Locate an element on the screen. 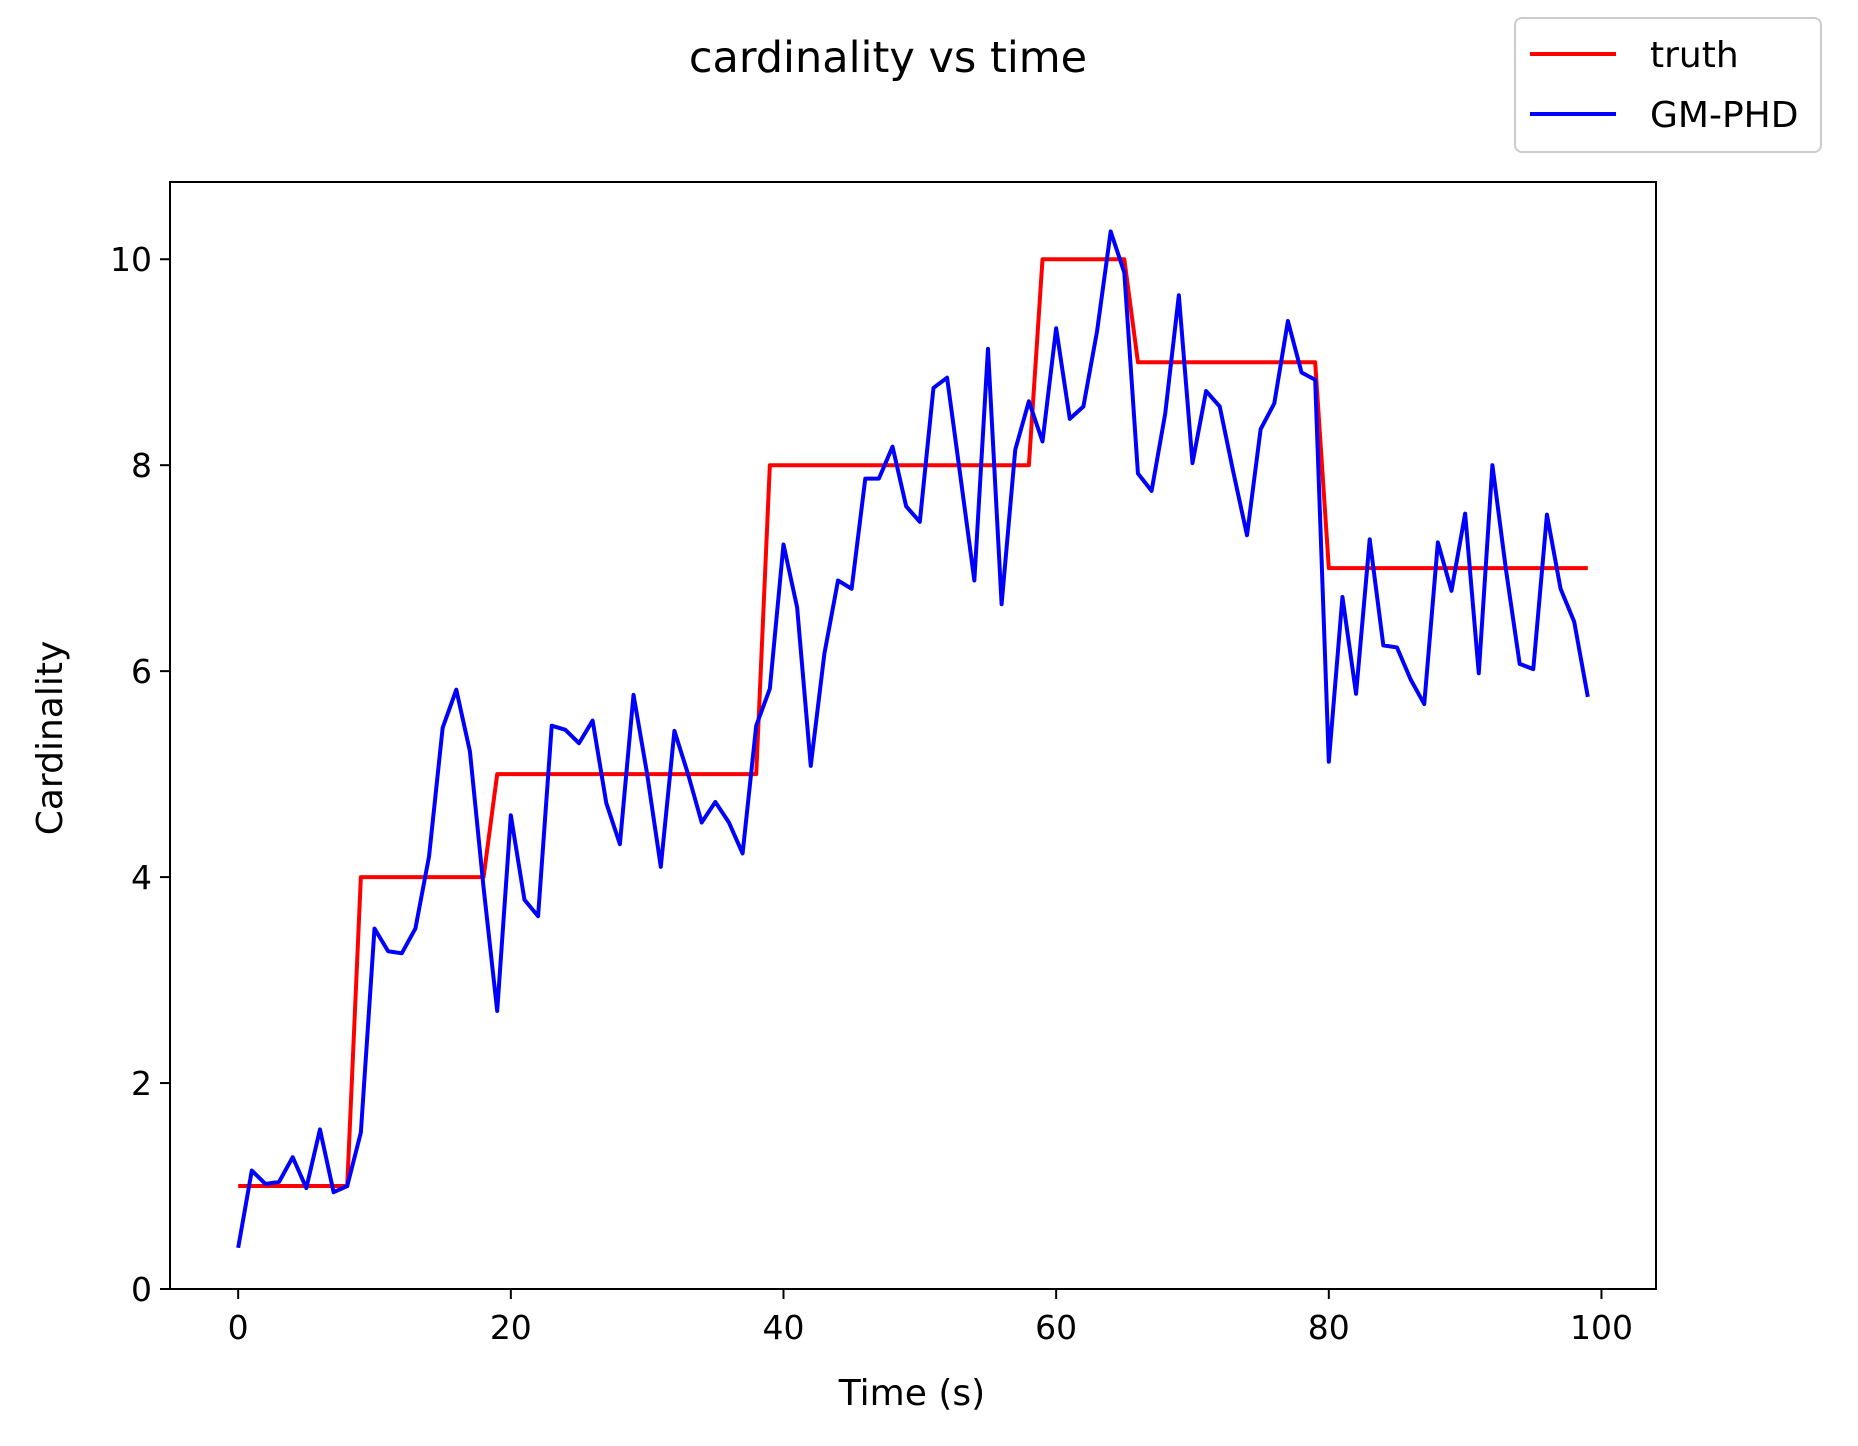  y-axis-ticks: 0 2 4 6 8 10 is located at coordinates (140, 774).